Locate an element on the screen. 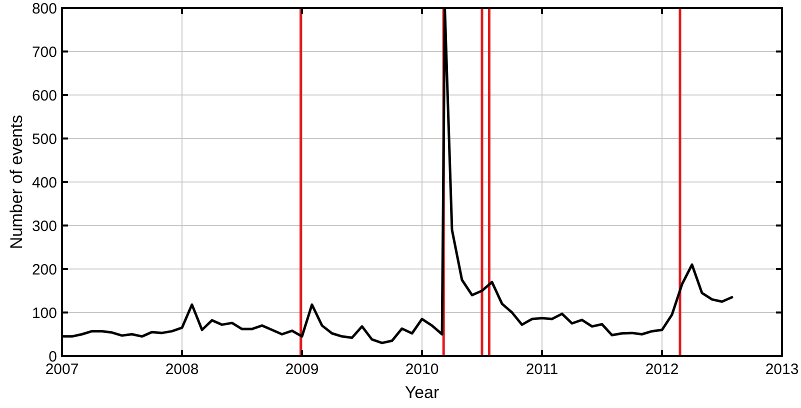 This screenshot has height=408, width=801. y-tick-label: 800 is located at coordinates (44, 9).